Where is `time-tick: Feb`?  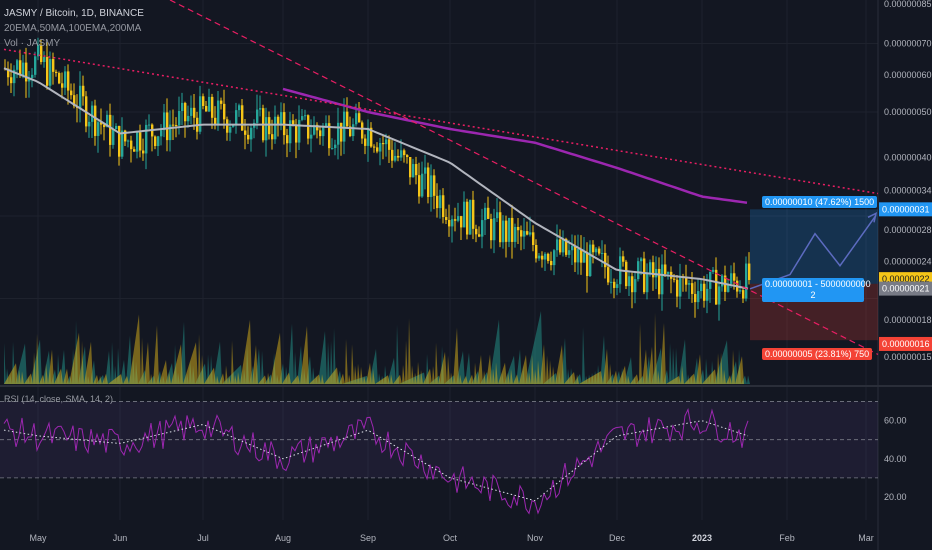 time-tick: Feb is located at coordinates (787, 538).